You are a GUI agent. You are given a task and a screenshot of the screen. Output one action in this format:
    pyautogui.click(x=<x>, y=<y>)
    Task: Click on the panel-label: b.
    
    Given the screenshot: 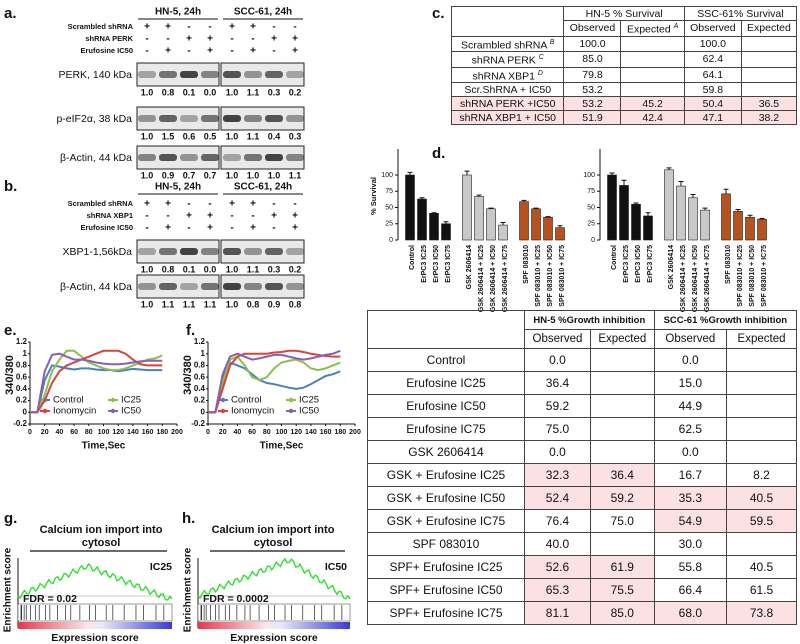 What is the action you would take?
    pyautogui.click(x=10, y=186)
    